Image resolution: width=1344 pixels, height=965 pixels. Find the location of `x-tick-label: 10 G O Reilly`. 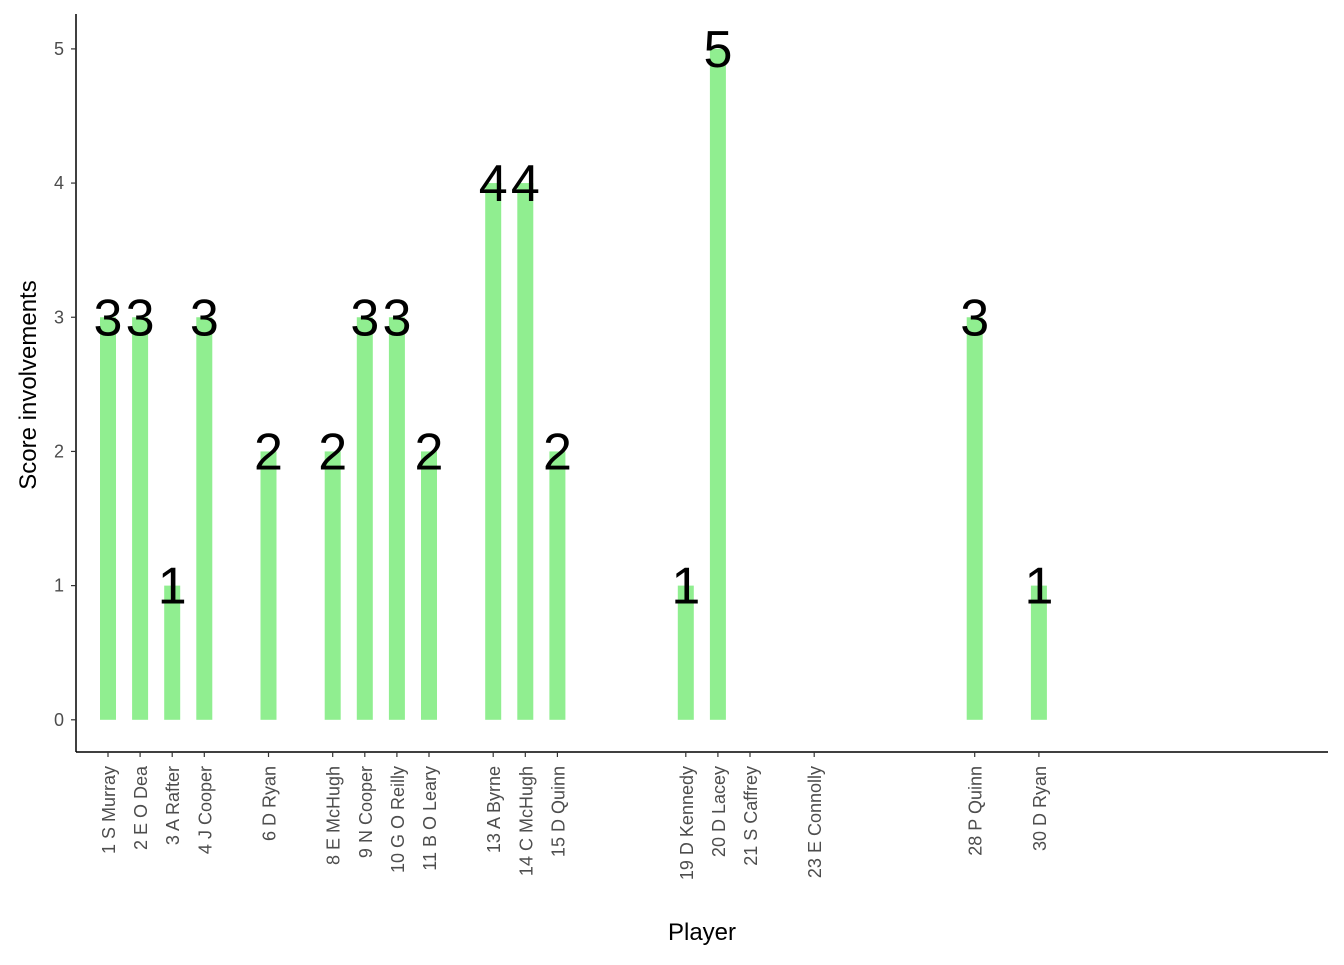

x-tick-label: 10 G O Reilly is located at coordinates (398, 819).